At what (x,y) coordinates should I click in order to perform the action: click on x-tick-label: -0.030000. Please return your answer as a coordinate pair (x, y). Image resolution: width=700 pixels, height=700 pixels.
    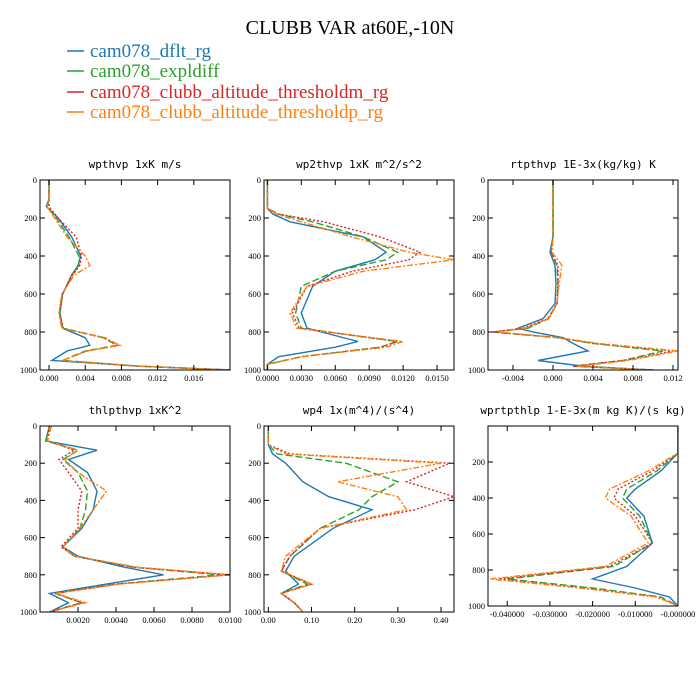
    Looking at the image, I should click on (550, 614).